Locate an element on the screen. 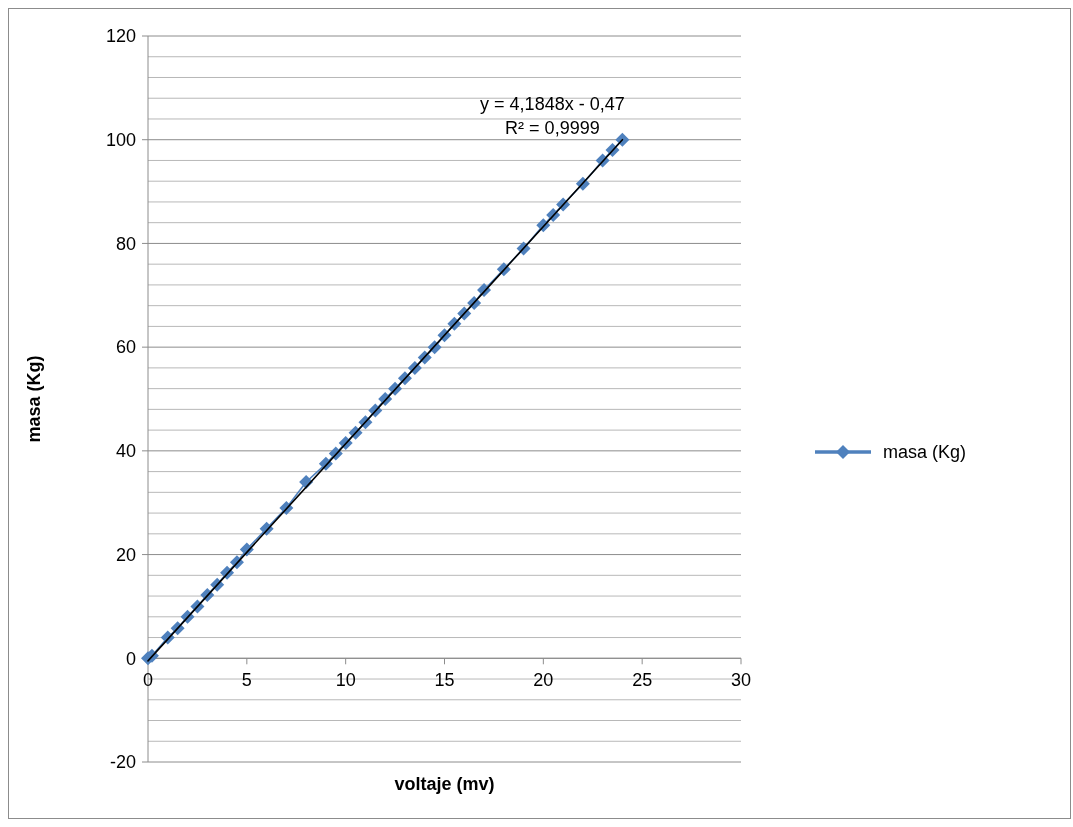  y-tick-label: 60 is located at coordinates (125, 347).